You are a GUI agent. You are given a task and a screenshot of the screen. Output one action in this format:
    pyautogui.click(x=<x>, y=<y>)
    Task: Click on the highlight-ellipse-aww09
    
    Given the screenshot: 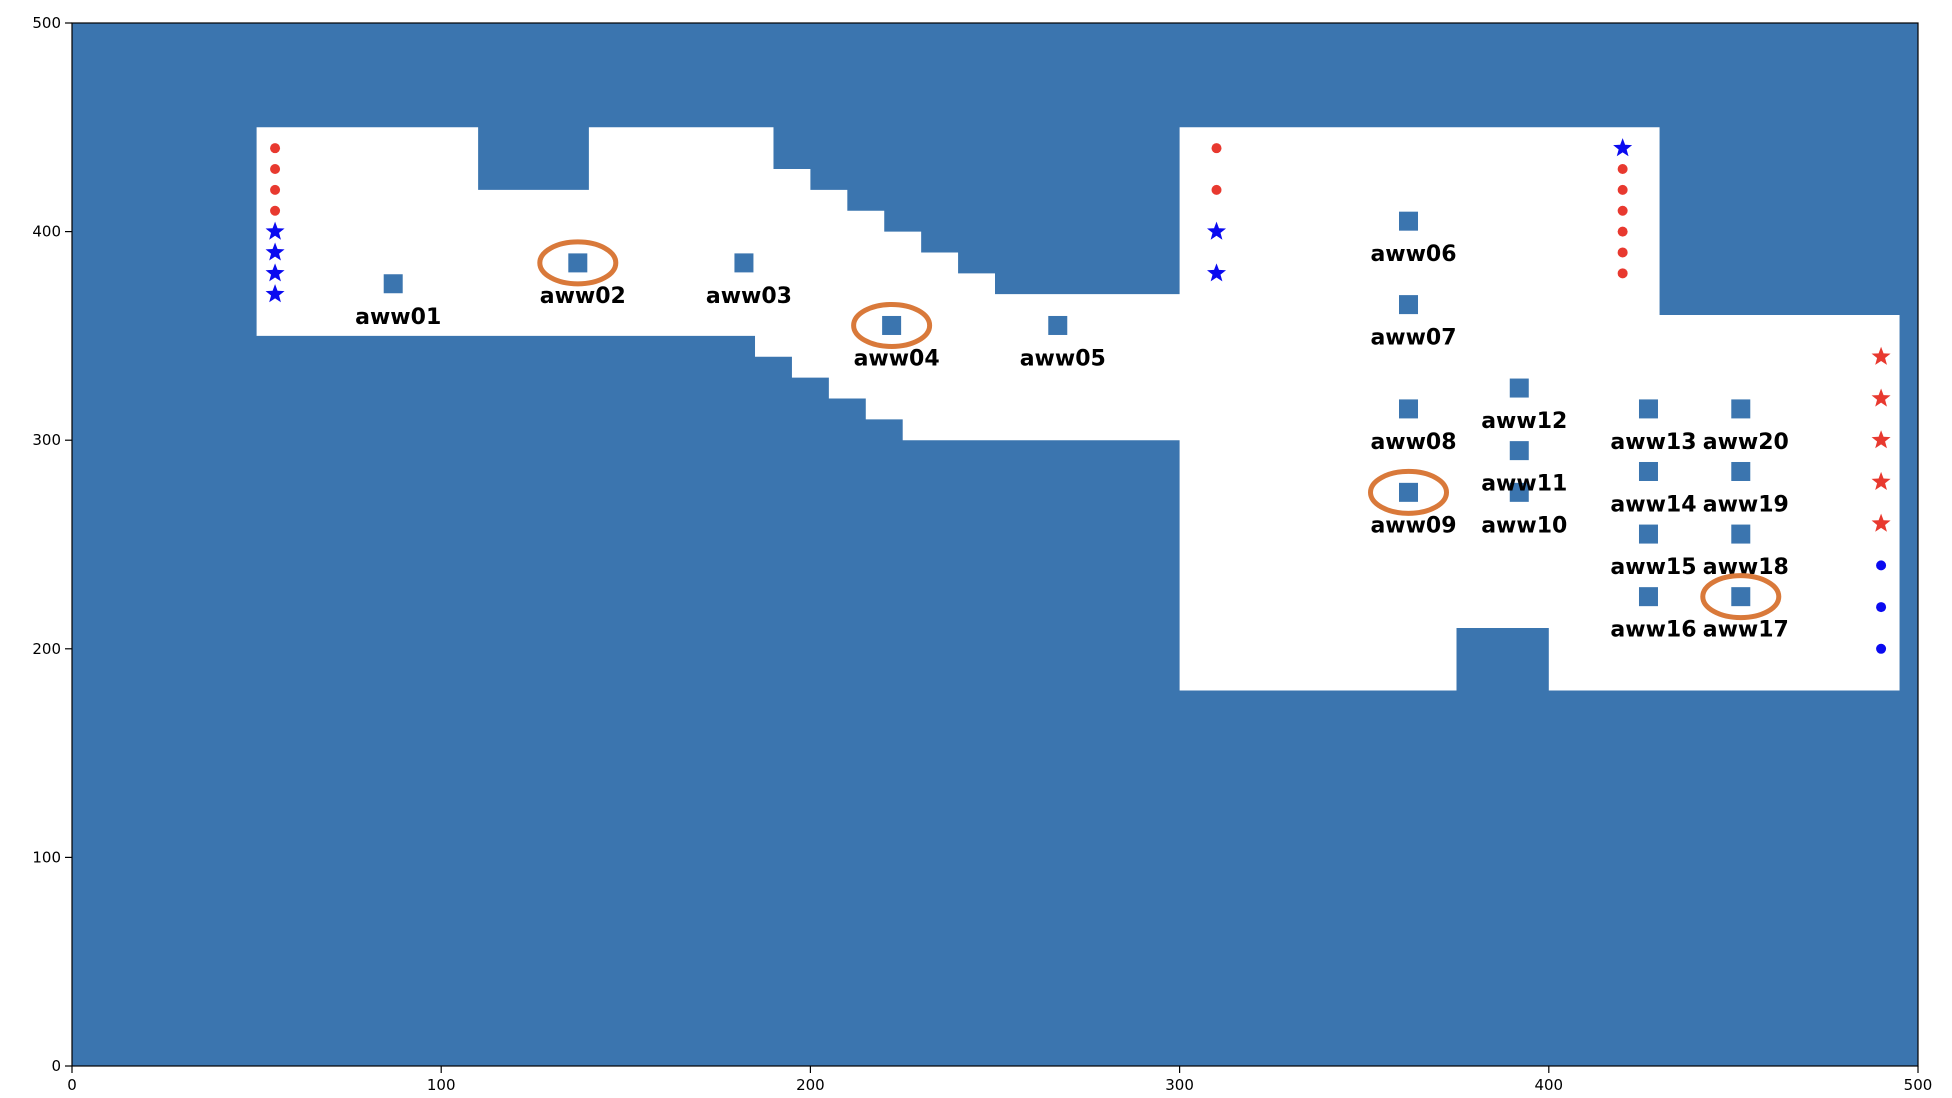 What is the action you would take?
    pyautogui.click(x=1409, y=492)
    